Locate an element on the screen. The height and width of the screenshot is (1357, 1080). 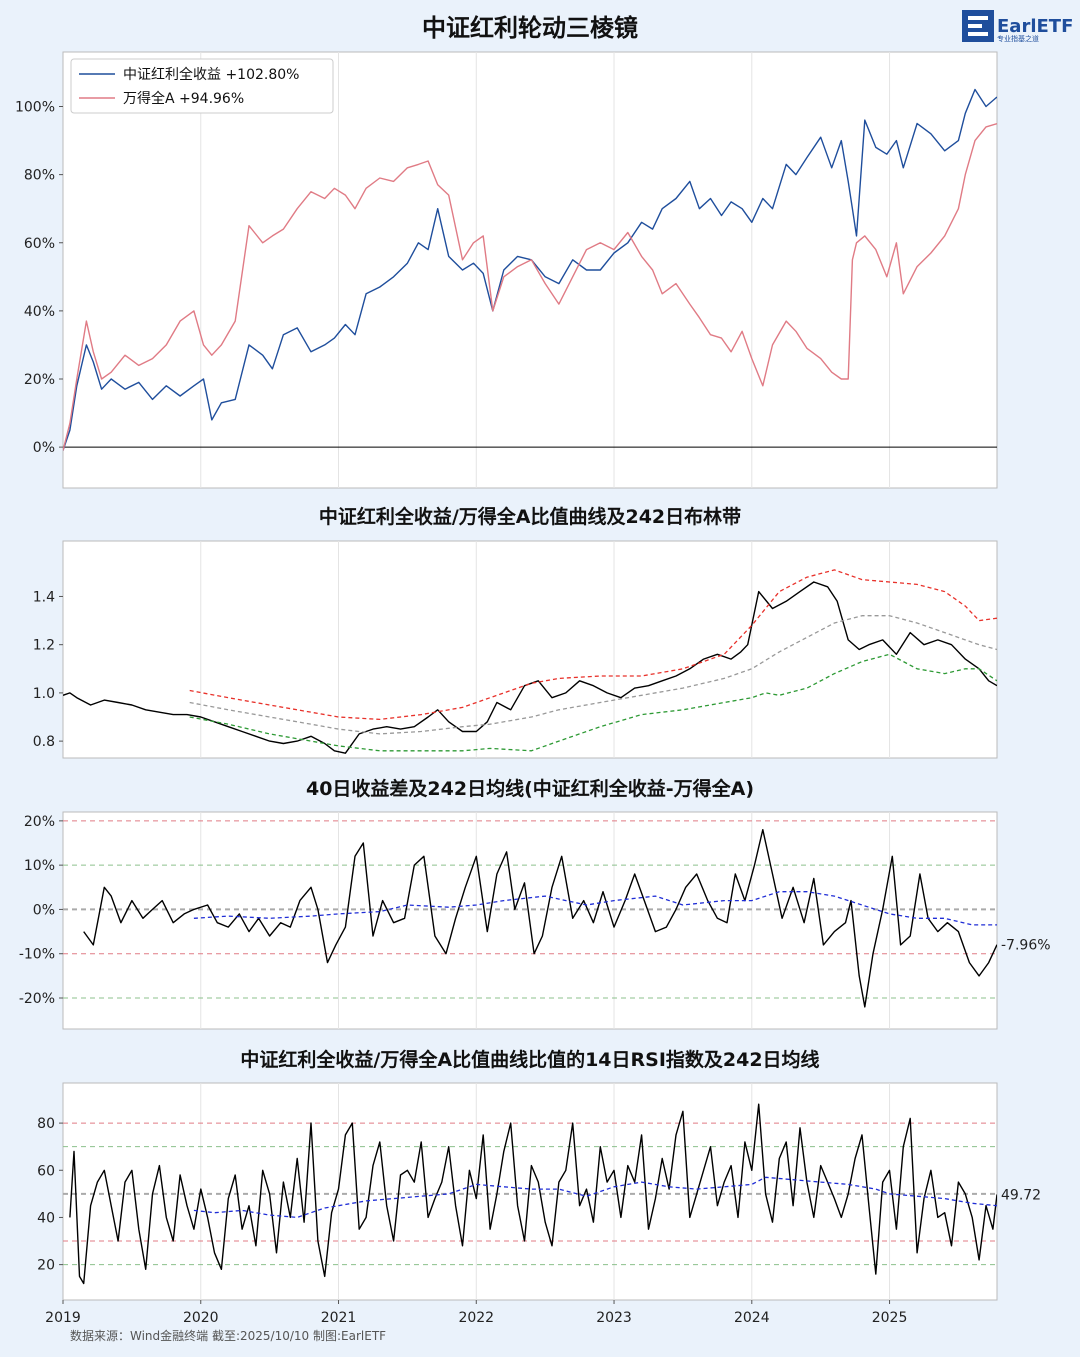
return-spread-ytick-label: 20% is located at coordinates (39, 822).